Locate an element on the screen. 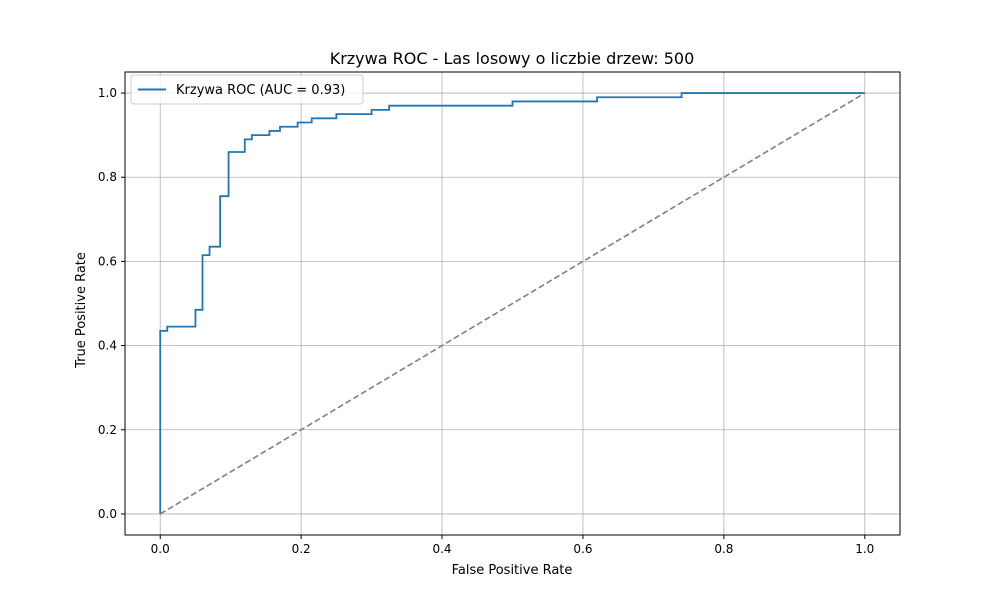 This screenshot has height=600, width=1000. y-tick-label: 0.8 is located at coordinates (107, 177).